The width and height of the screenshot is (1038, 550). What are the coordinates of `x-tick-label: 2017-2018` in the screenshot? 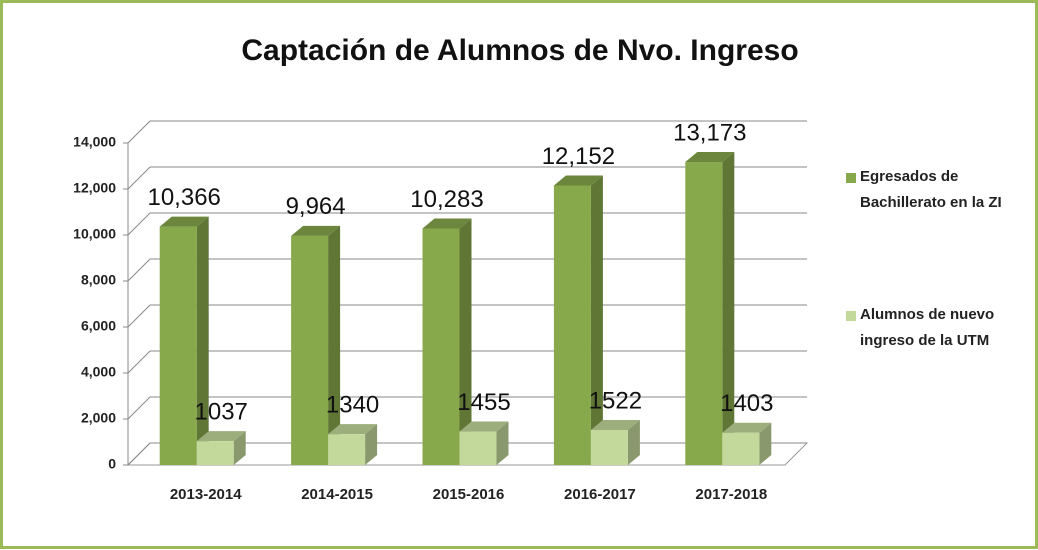 It's located at (731, 494).